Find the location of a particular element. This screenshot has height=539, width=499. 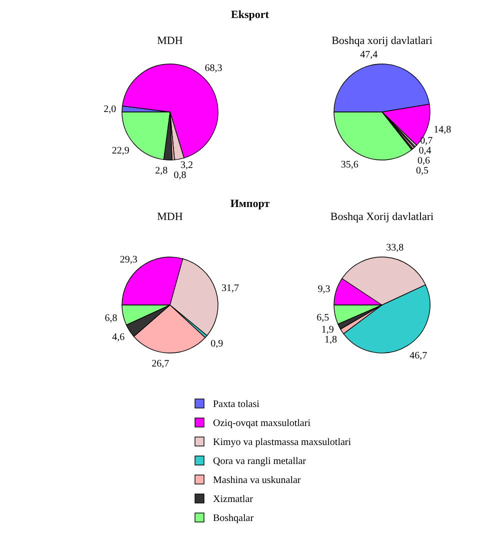

data-label: 46,7 is located at coordinates (419, 356).